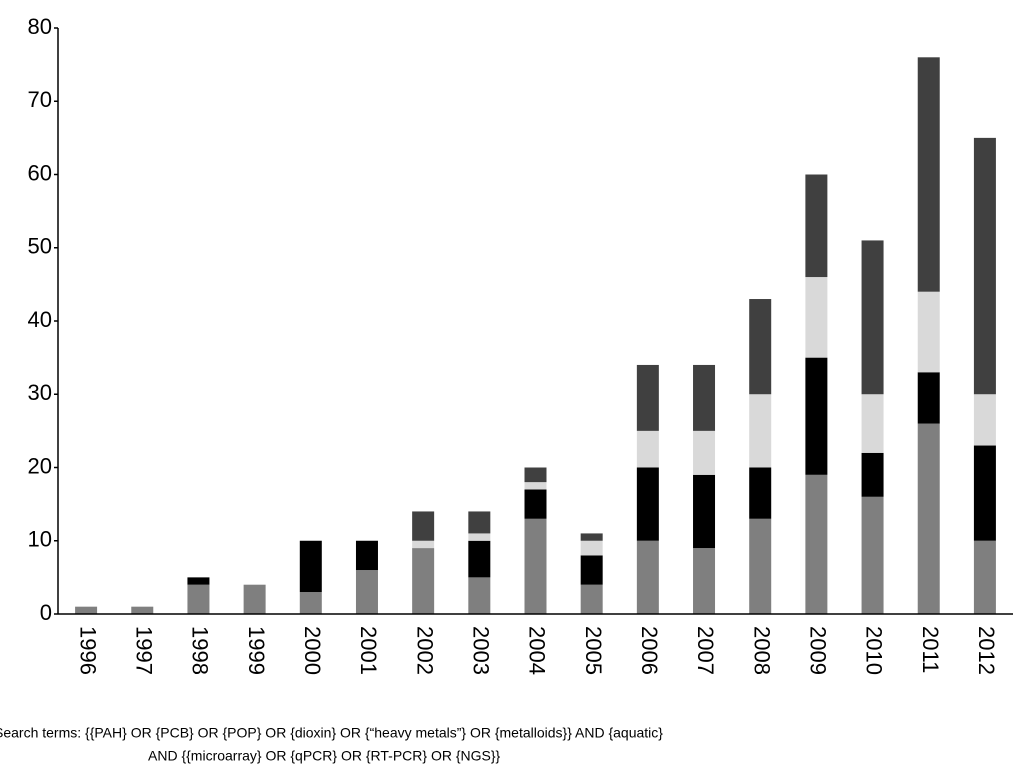 This screenshot has height=771, width=1013. Describe the element at coordinates (537, 650) in the screenshot. I see `x-tick-label: 2004` at that location.